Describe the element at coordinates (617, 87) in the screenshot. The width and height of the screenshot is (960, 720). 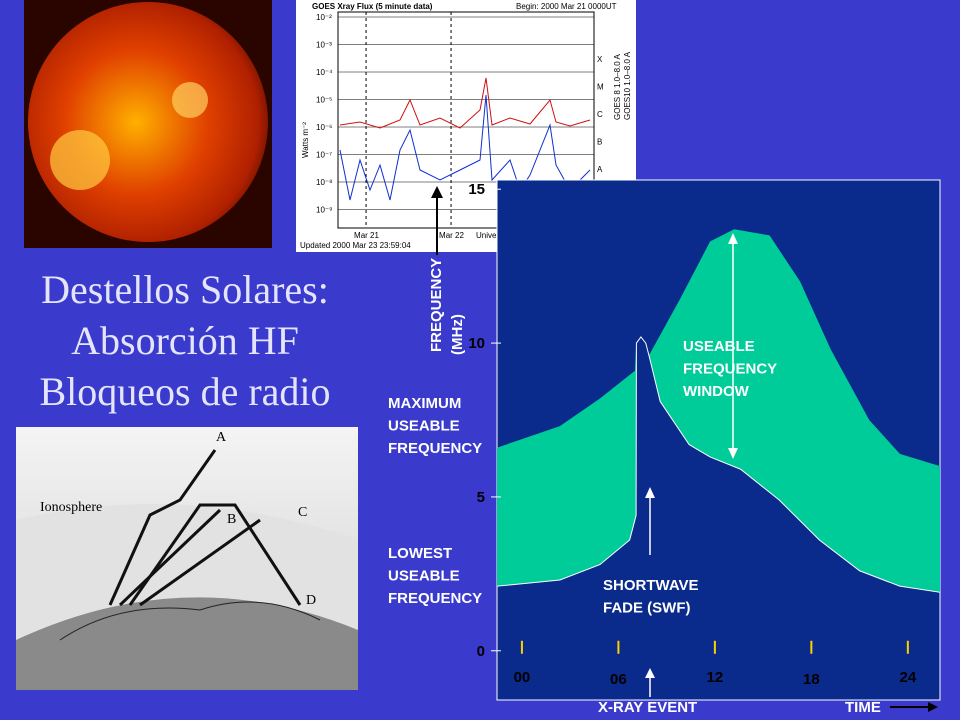
I see `goes-legend: GOES 8 1.0–8.0 A` at that location.